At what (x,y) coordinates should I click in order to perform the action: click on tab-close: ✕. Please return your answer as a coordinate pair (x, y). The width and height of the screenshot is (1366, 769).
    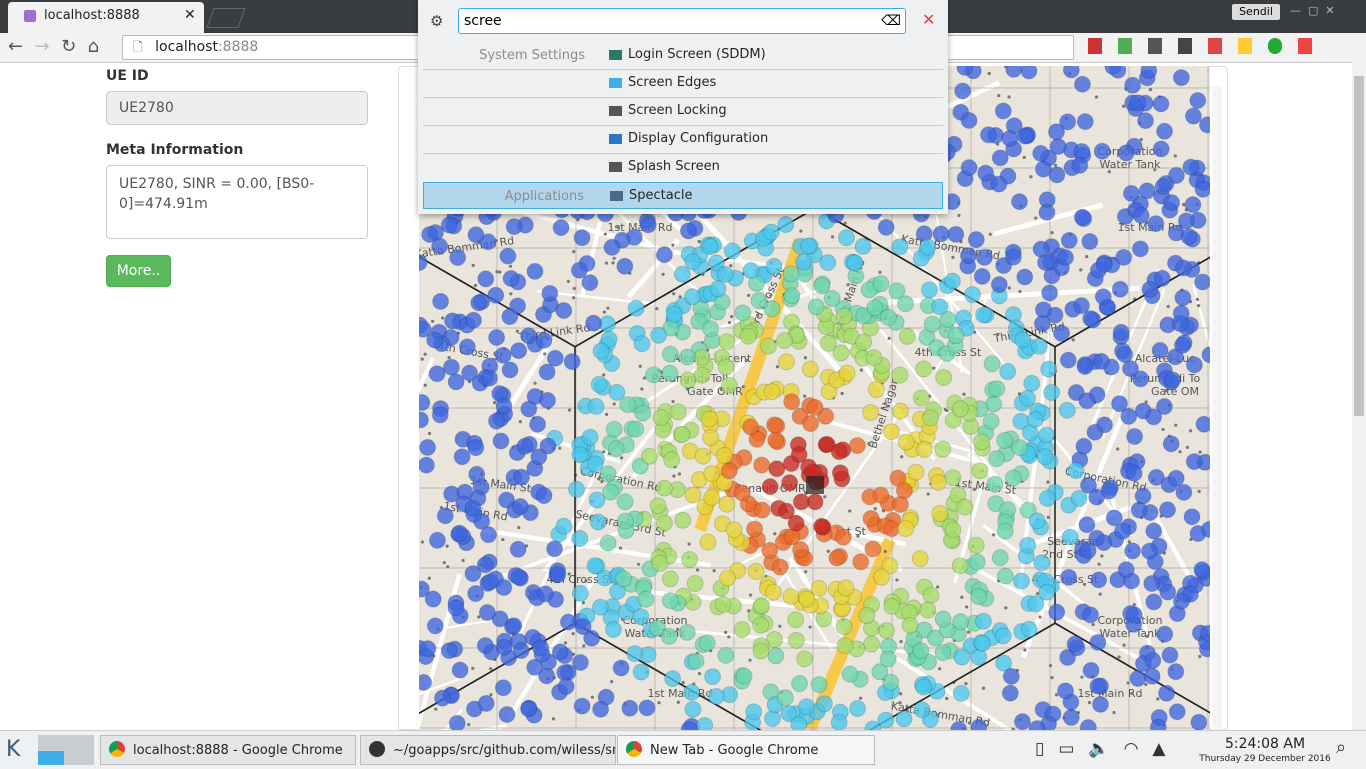
    Looking at the image, I should click on (190, 15).